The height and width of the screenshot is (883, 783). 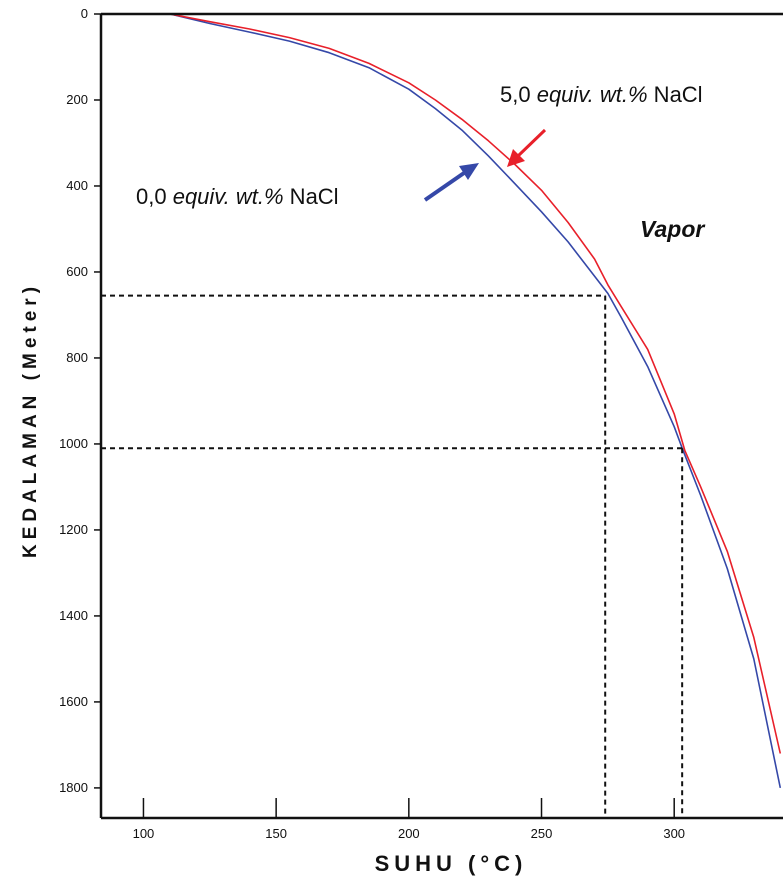 I want to click on x-tick-label: 200, so click(x=409, y=833).